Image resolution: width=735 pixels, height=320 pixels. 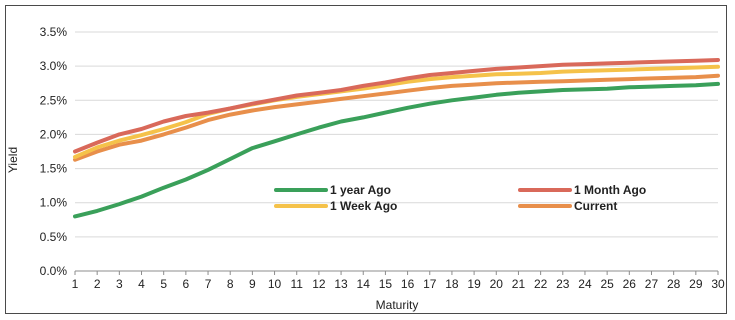 I want to click on y-axis-title: Yield, so click(x=13, y=160).